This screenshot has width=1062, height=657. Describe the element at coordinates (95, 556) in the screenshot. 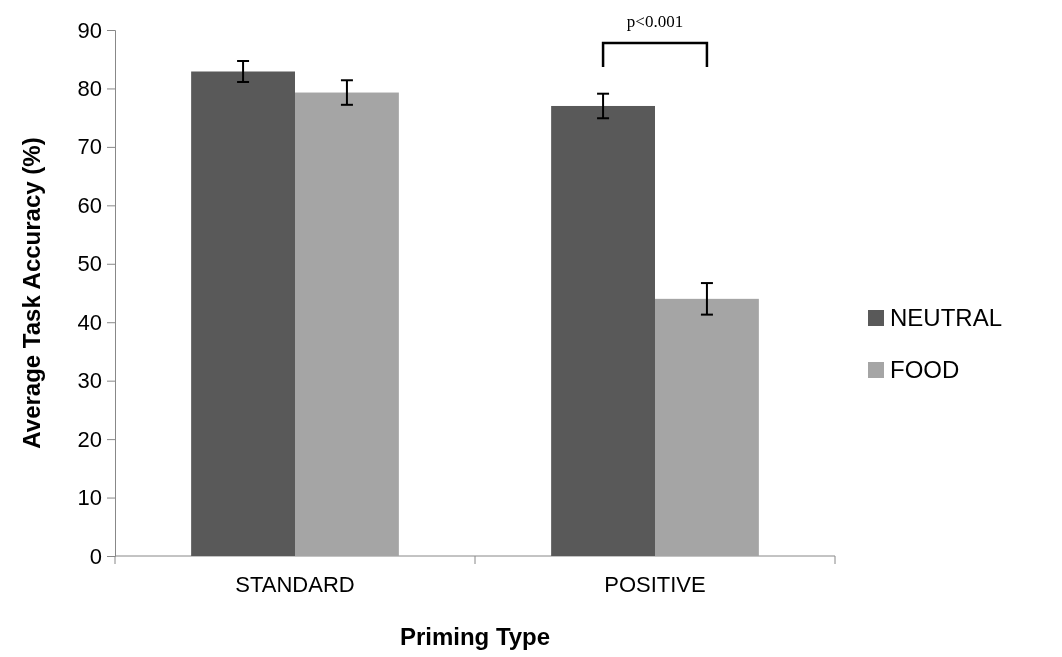

I see `y-tick-label: 0` at that location.